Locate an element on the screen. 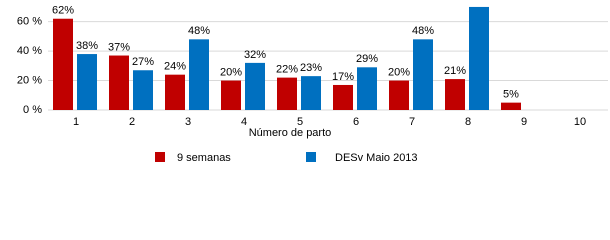 Image resolution: width=610 pixels, height=240 pixels. data-label: 24% is located at coordinates (175, 67).